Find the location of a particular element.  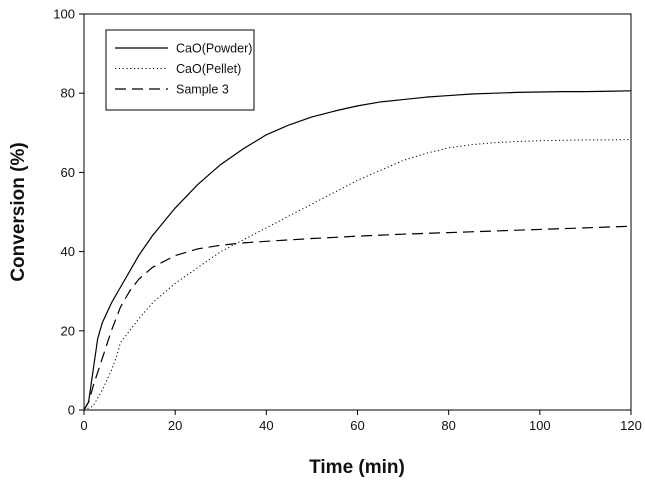

y-tick-label: 60 is located at coordinates (68, 172).